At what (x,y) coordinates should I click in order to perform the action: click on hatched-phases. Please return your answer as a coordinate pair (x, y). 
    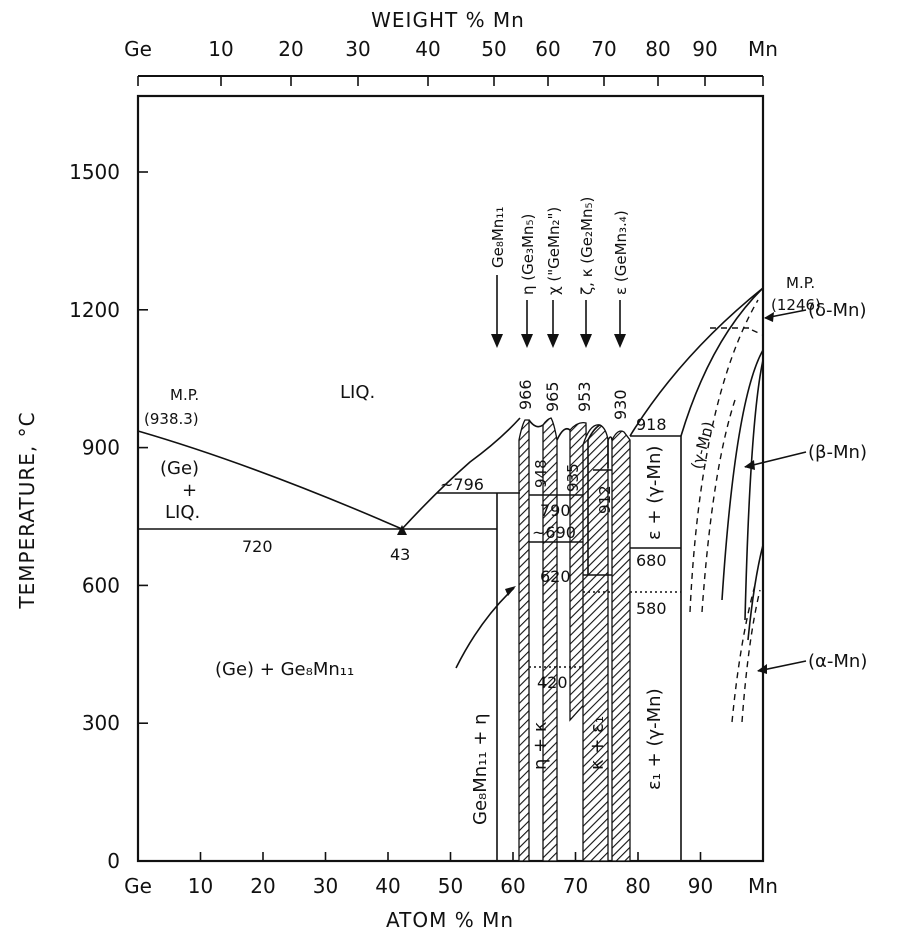
    Looking at the image, I should click on (574, 639).